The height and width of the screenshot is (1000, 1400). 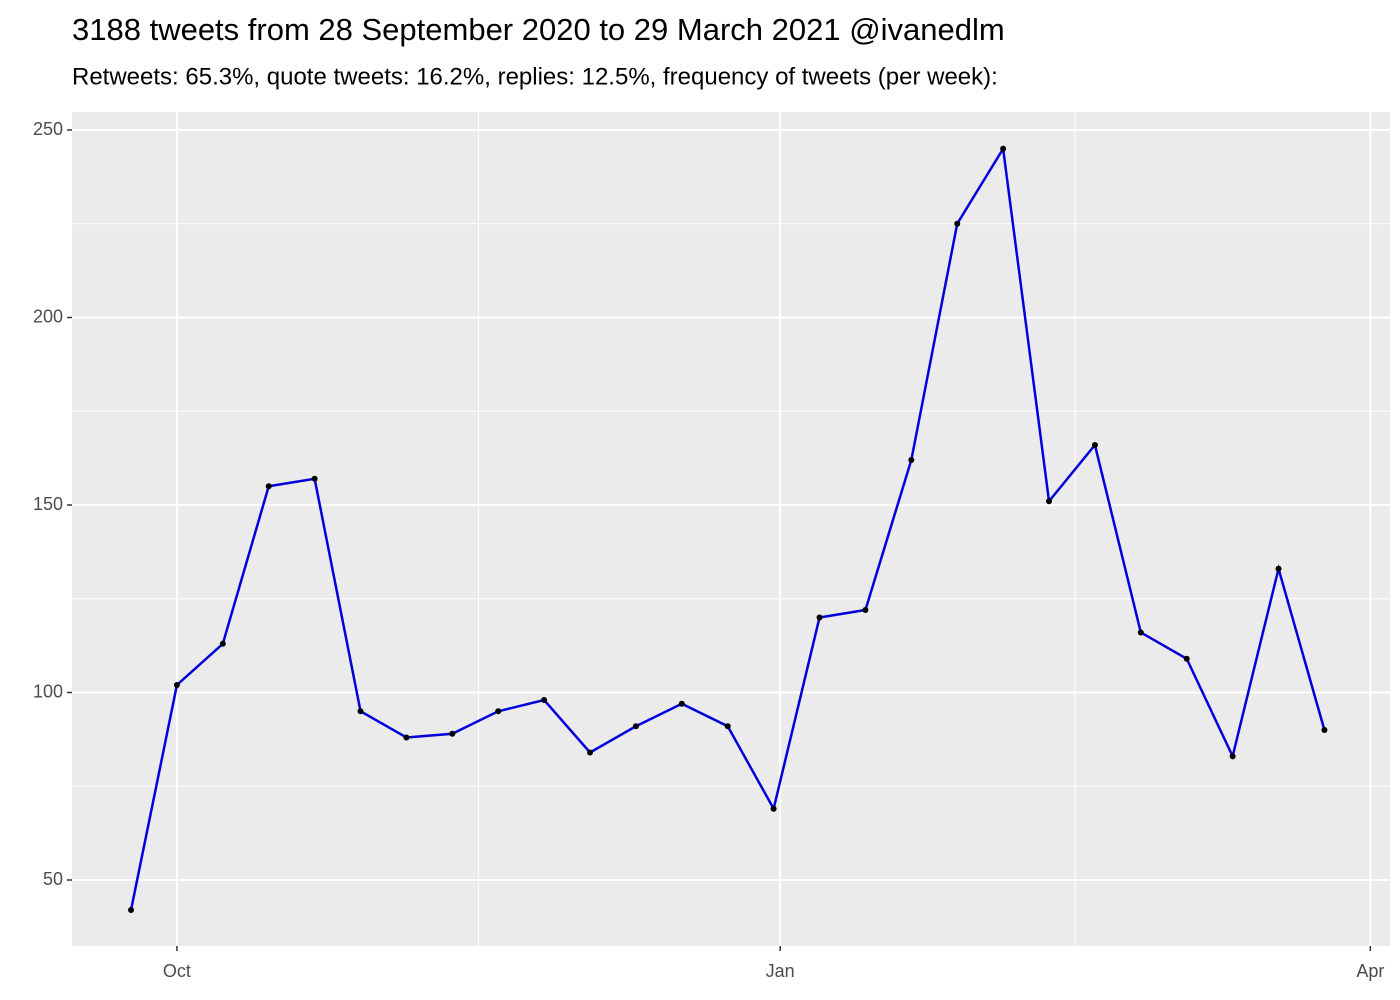 I want to click on y-tick-label: 50, so click(x=53, y=879).